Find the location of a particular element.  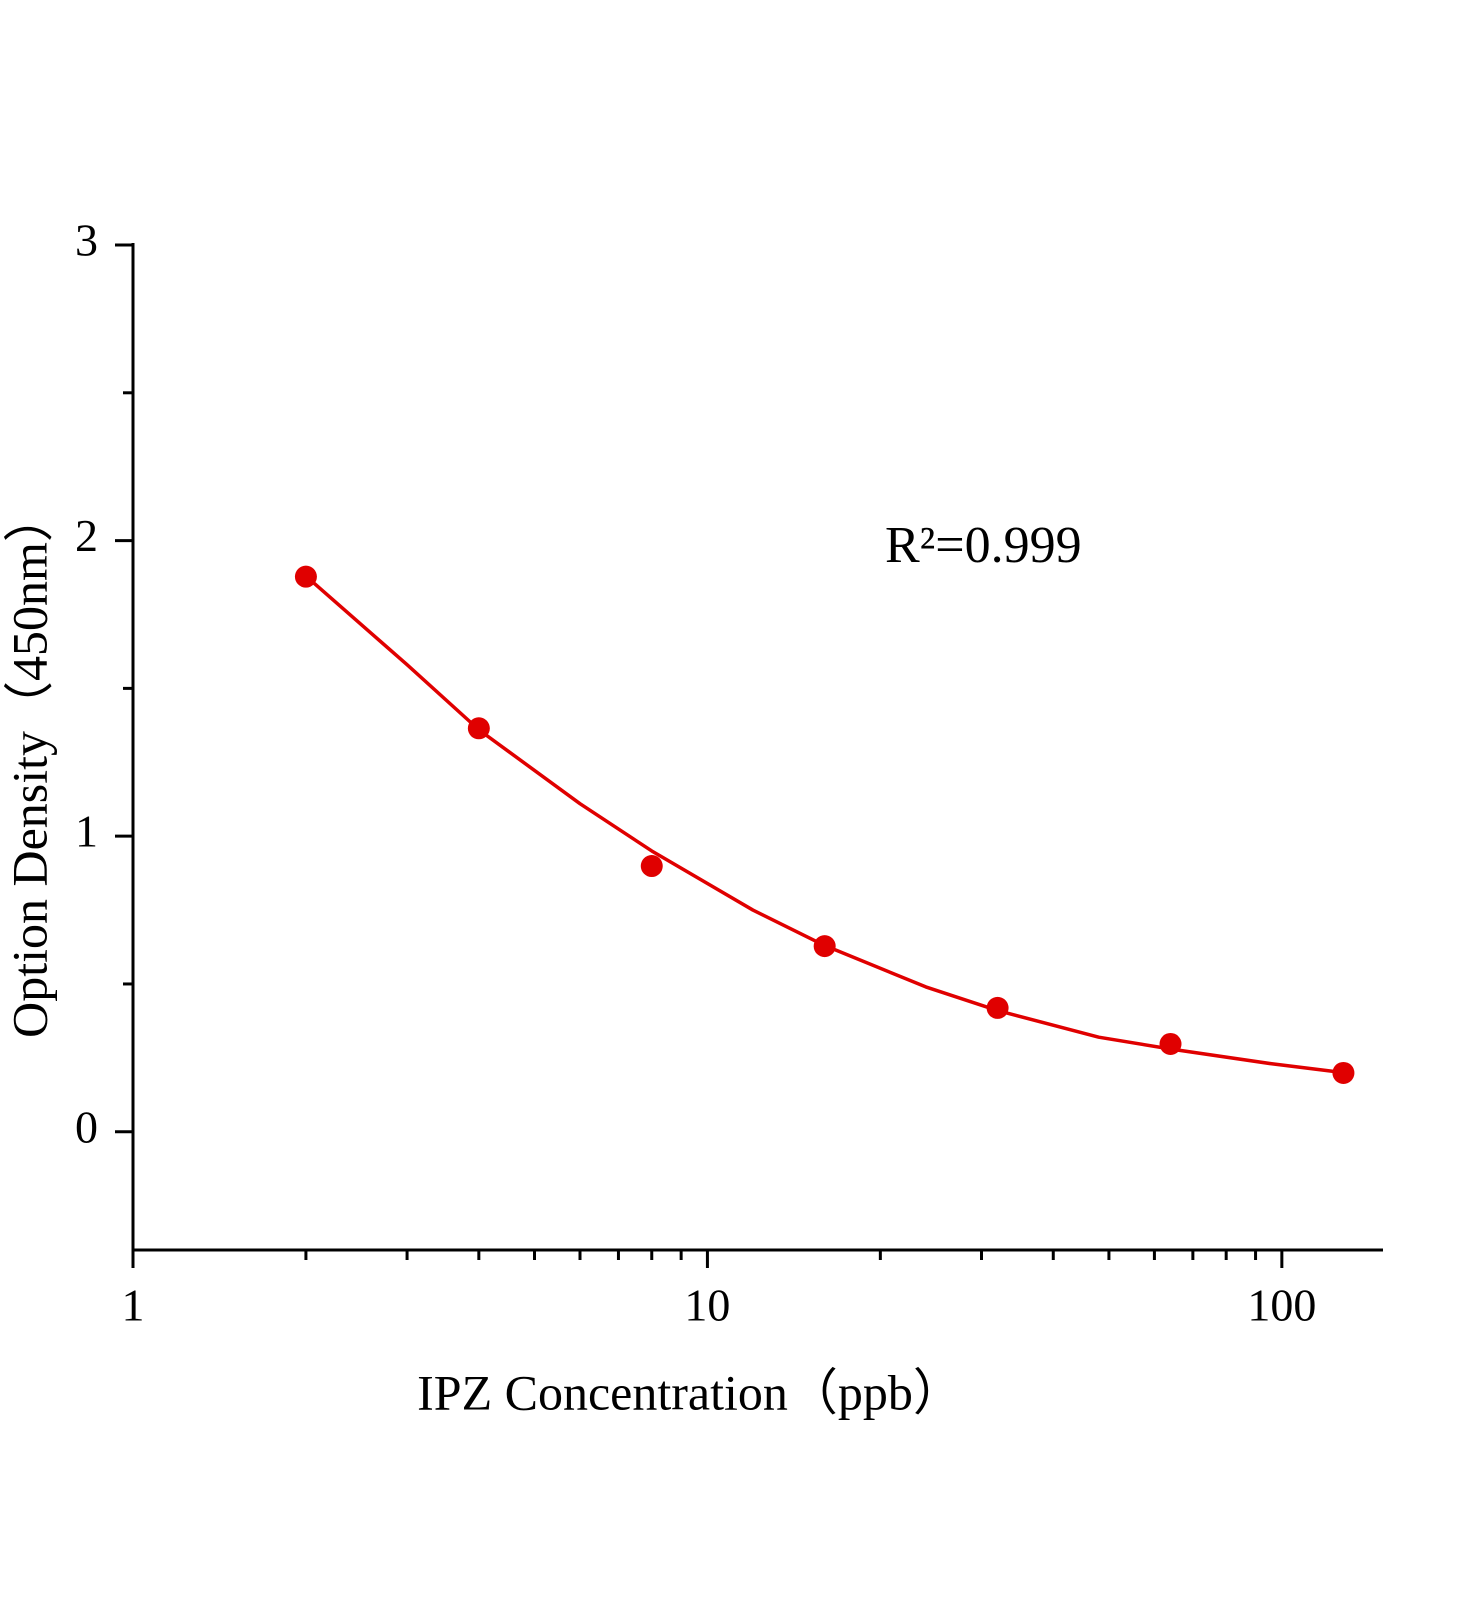

x-tick-label: 1 is located at coordinates (133, 1305).